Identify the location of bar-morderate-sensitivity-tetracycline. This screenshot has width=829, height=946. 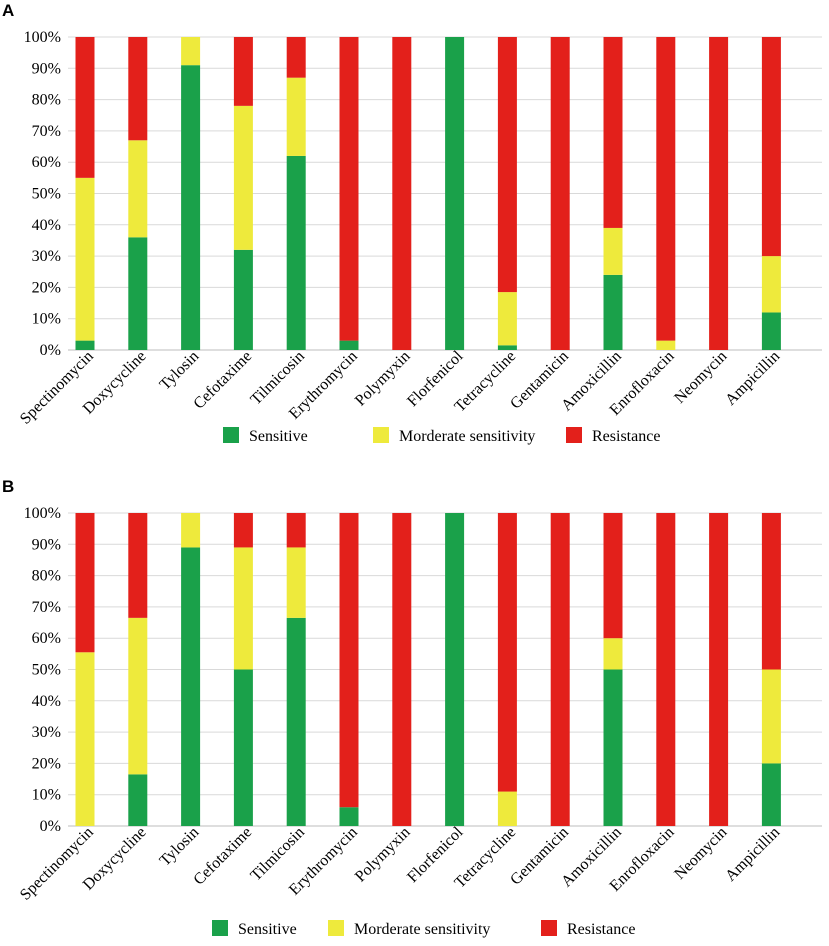
(507, 319).